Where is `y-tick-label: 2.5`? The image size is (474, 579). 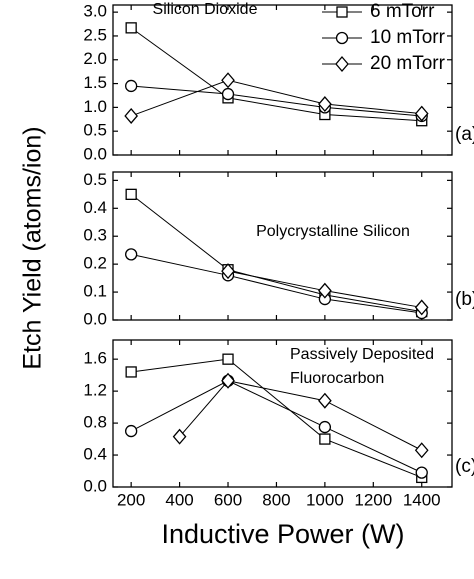
y-tick-label: 2.5 is located at coordinates (95, 34).